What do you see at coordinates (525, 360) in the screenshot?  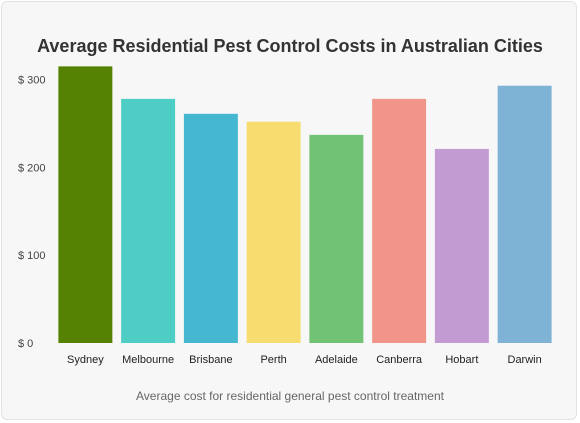 I see `x-tick-label-darwin: Darwin` at bounding box center [525, 360].